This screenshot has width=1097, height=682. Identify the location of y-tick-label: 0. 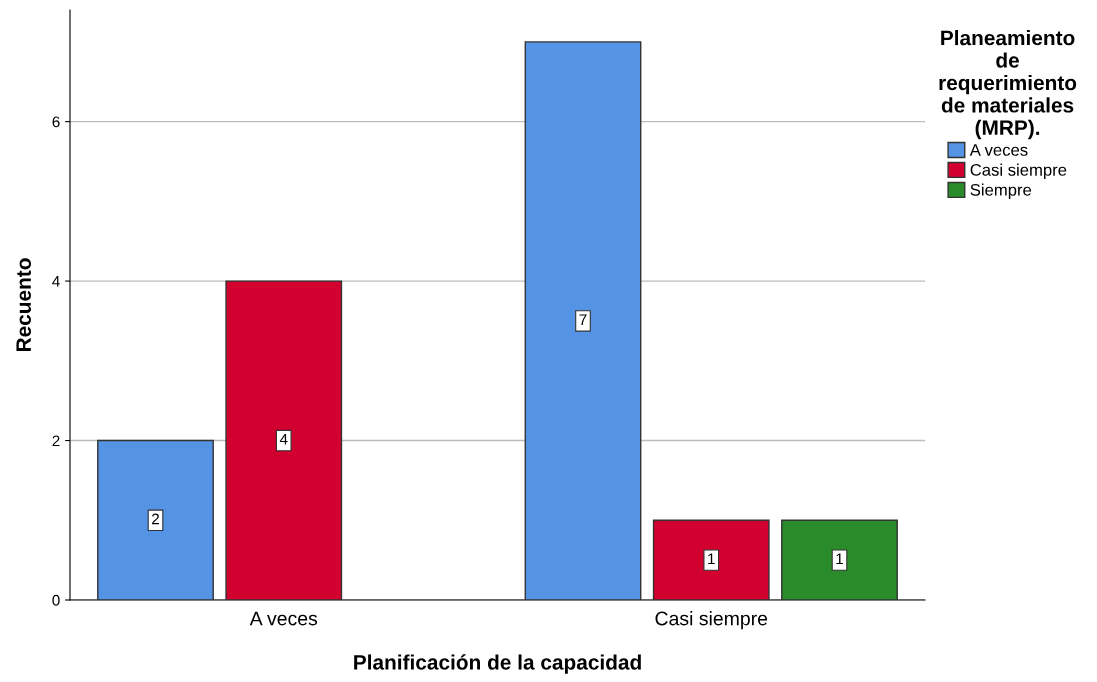
(56, 600).